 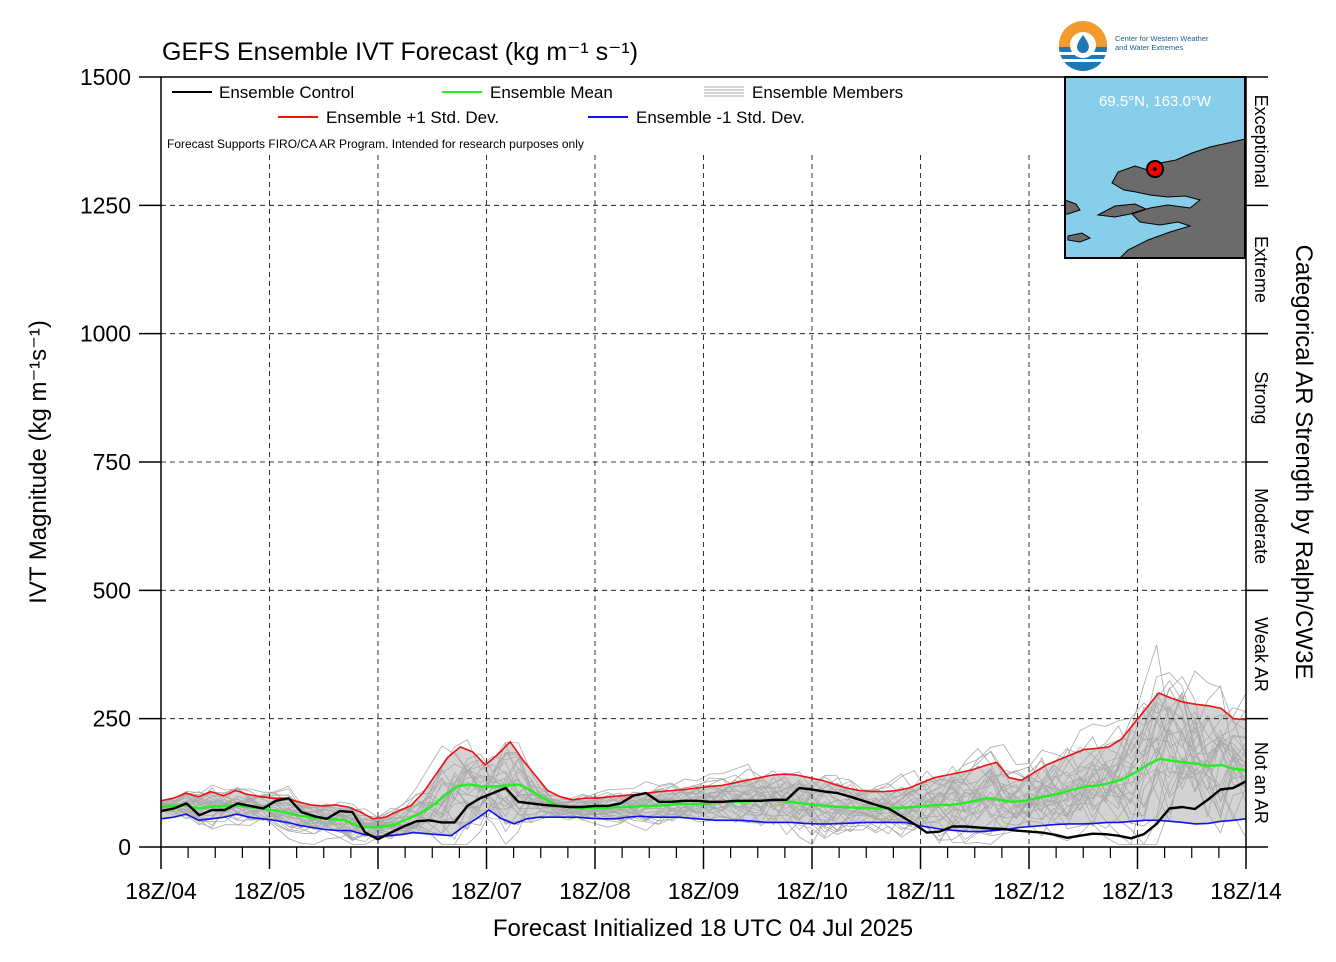 I want to click on y-tick-label: 500, so click(x=112, y=590).